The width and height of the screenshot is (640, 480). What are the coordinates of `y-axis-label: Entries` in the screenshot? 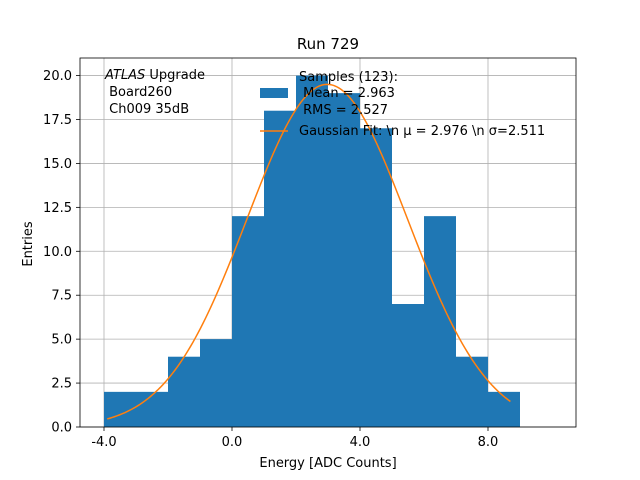 It's located at (28, 244).